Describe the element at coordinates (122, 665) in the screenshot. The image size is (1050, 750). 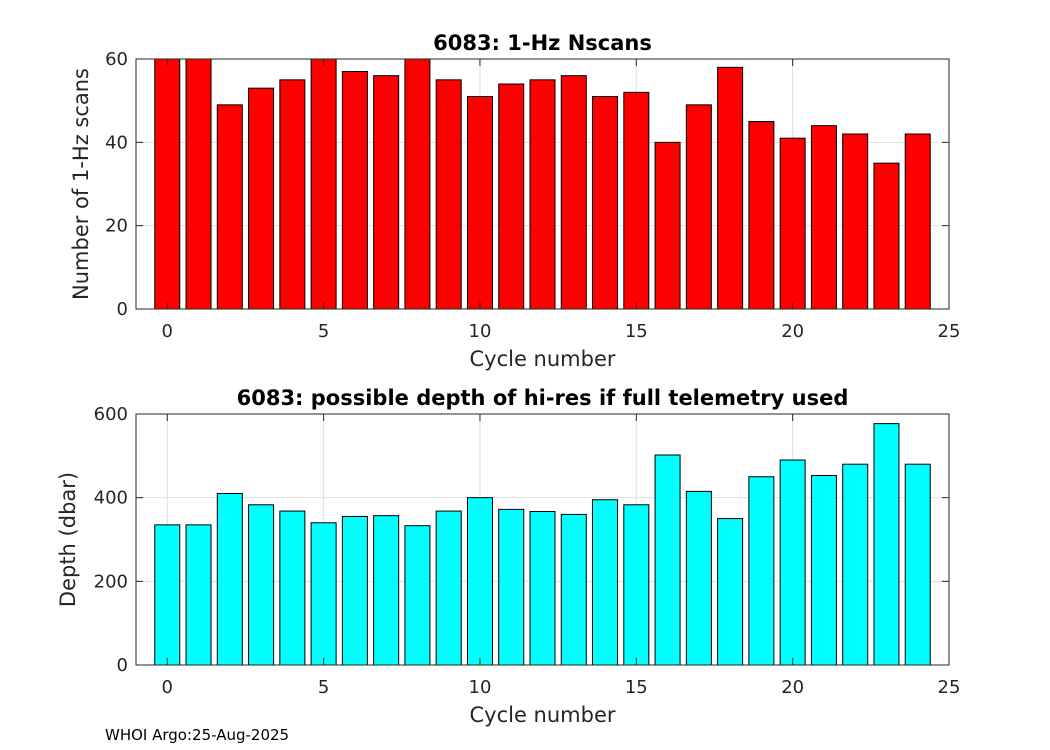
I see `depth-y-tick-label: 0` at that location.